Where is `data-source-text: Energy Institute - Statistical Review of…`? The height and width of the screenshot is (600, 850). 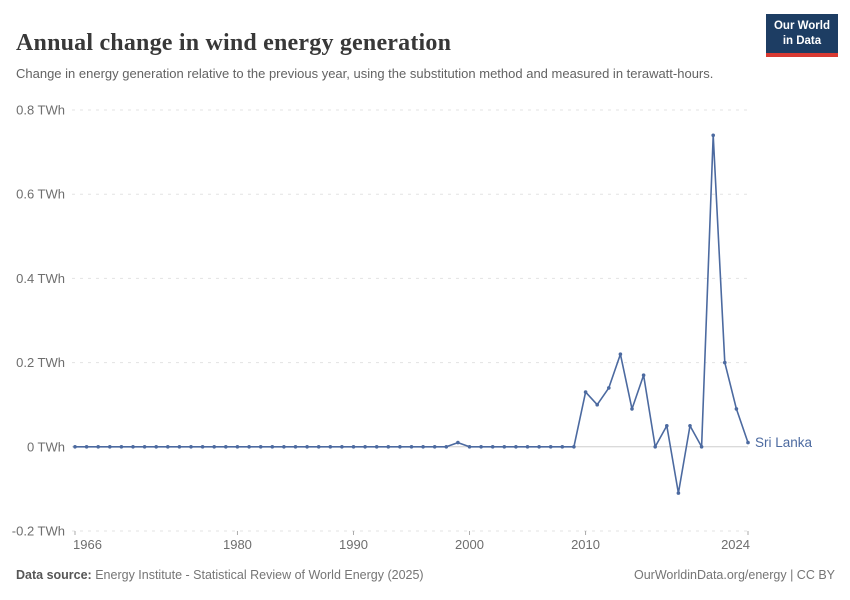 data-source-text: Energy Institute - Statistical Review of… is located at coordinates (257, 575).